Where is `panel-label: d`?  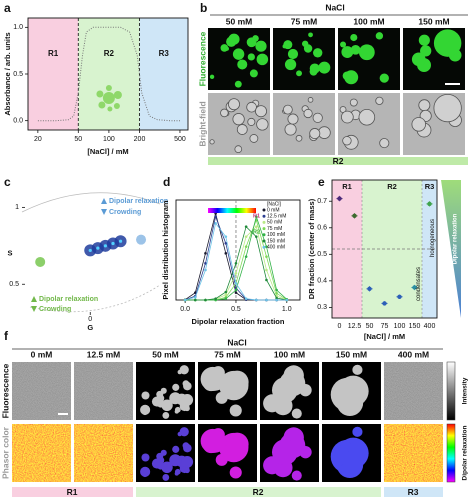
panel-label: d is located at coordinates (166, 182).